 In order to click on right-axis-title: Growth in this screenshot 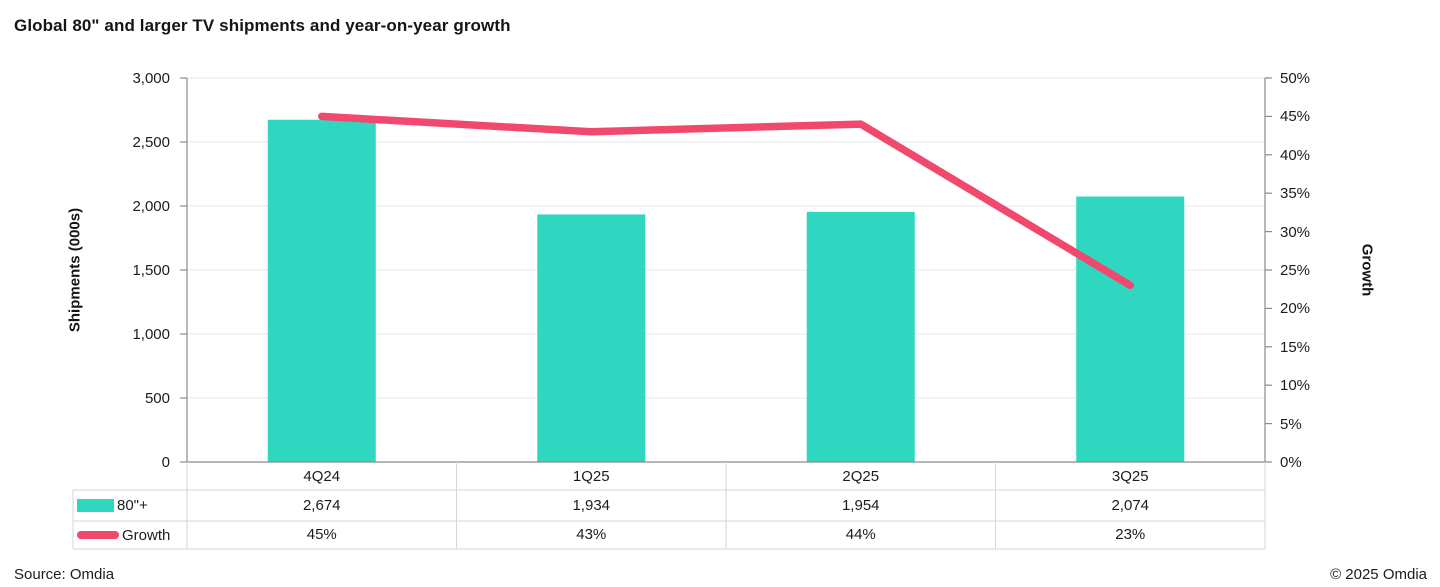, I will do `click(1367, 270)`.